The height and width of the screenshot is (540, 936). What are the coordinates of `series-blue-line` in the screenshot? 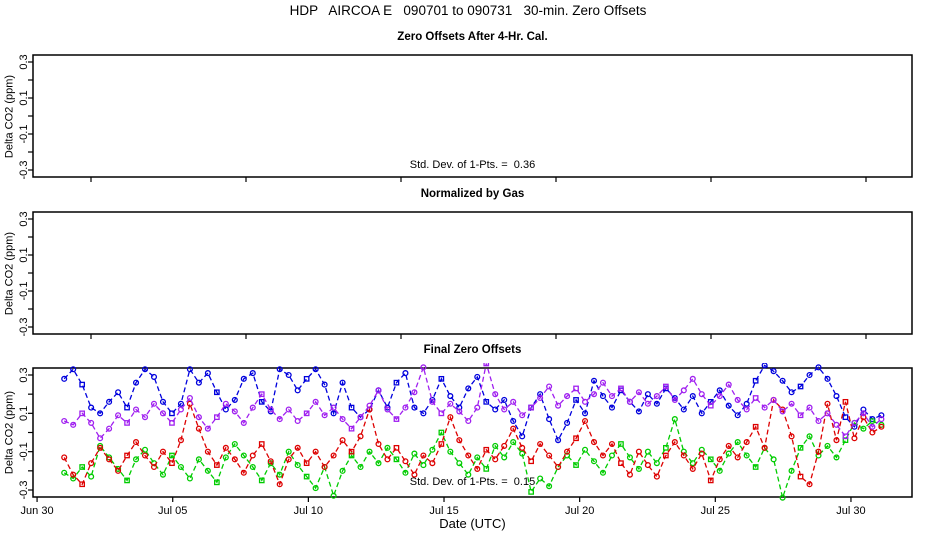 It's located at (472, 403).